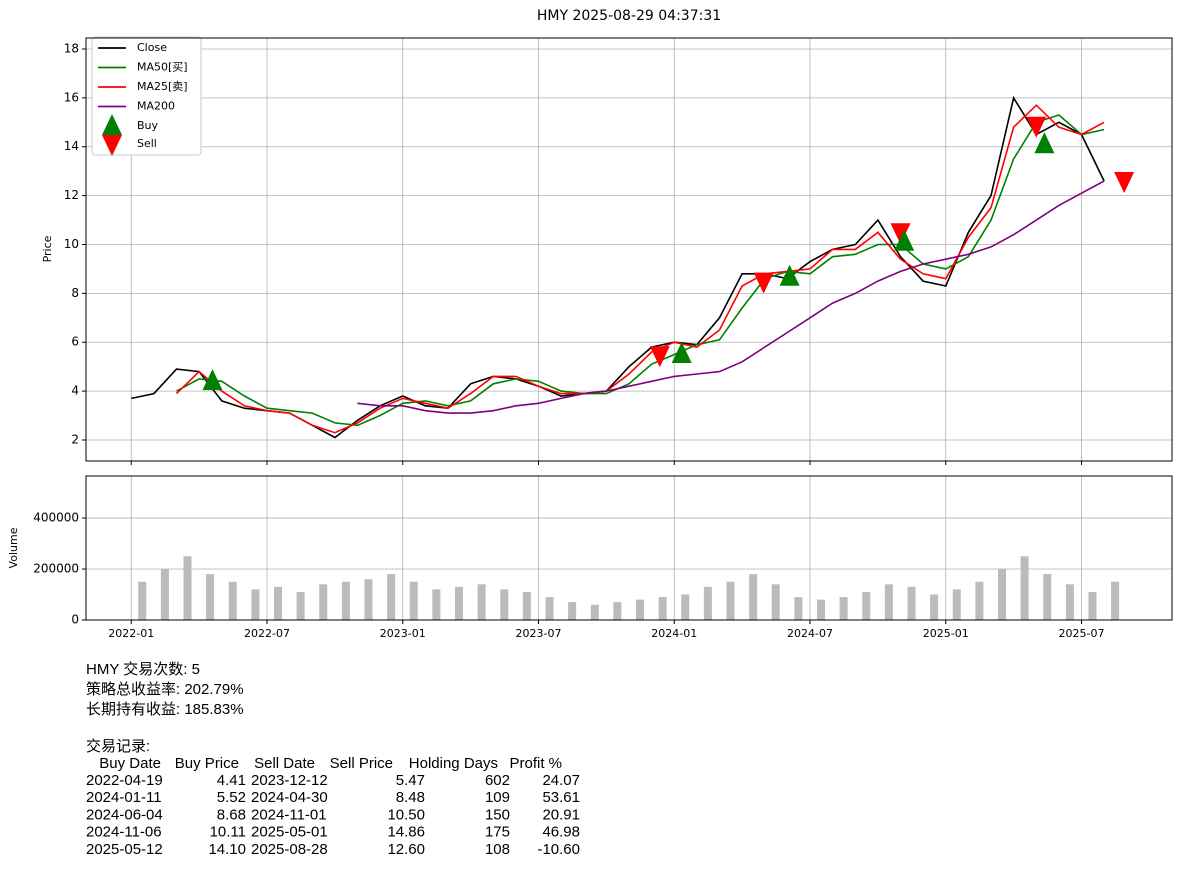  Describe the element at coordinates (71, 146) in the screenshot. I see `y-tick-label: 14` at that location.